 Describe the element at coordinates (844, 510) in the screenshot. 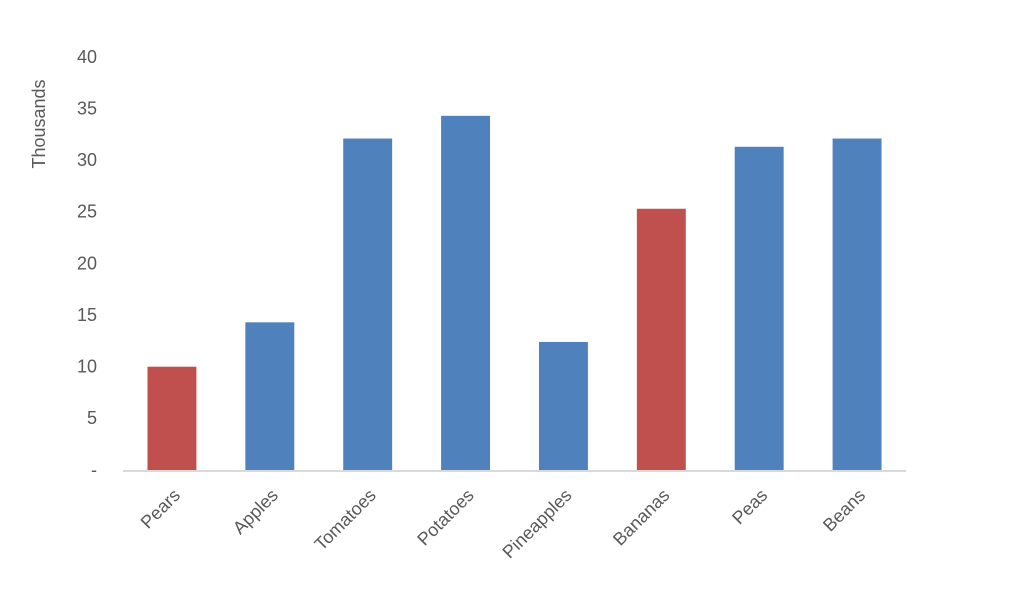

I see `x-tick-label: Beans` at that location.